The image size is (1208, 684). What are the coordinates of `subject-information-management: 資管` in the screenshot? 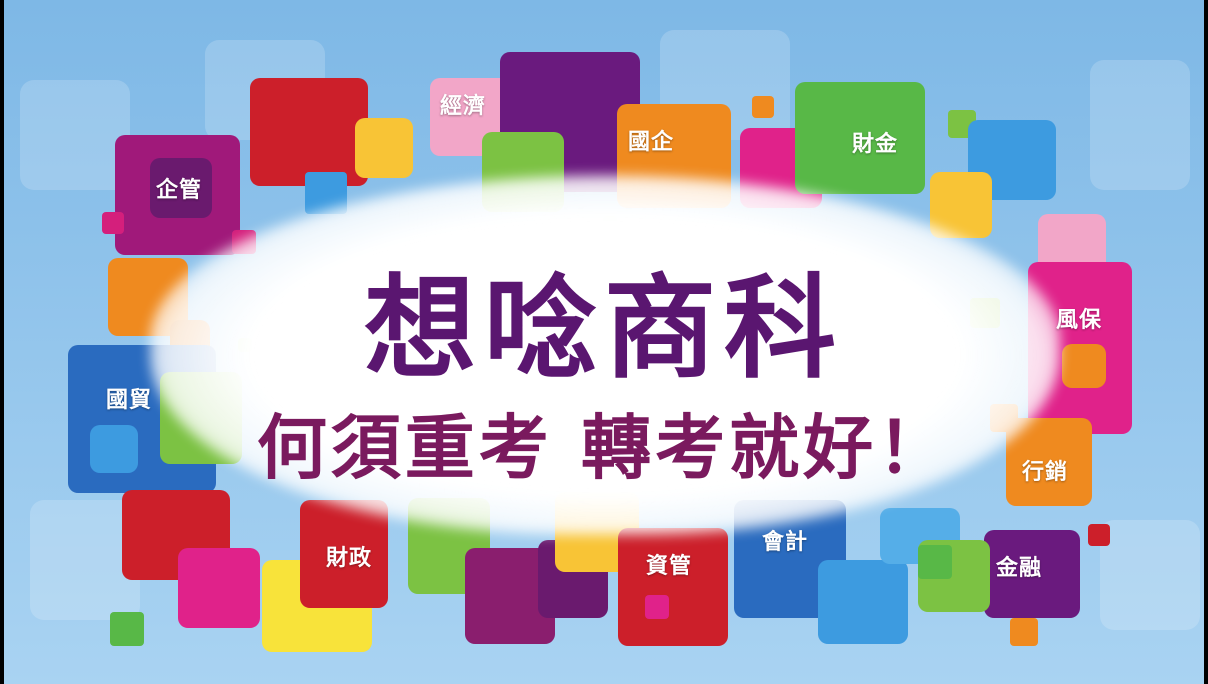 It's located at (669, 566).